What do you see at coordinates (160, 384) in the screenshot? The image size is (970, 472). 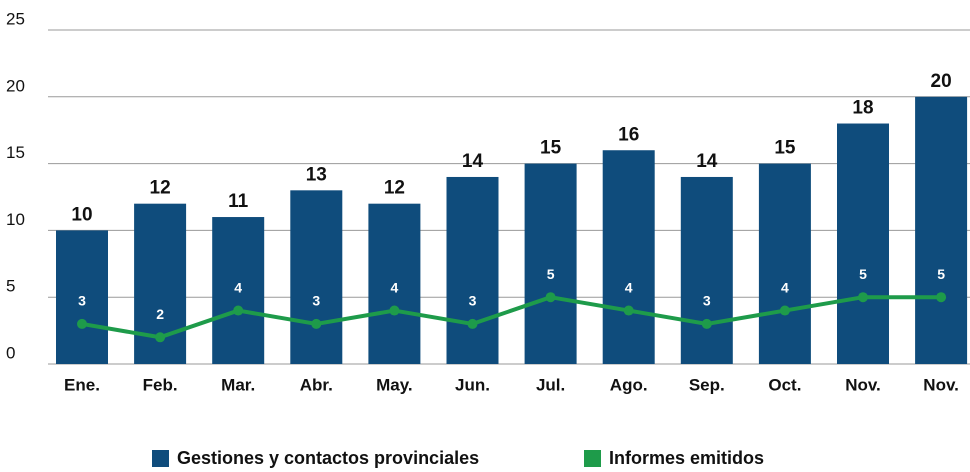 I see `x-tick-label: Feb.` at bounding box center [160, 384].